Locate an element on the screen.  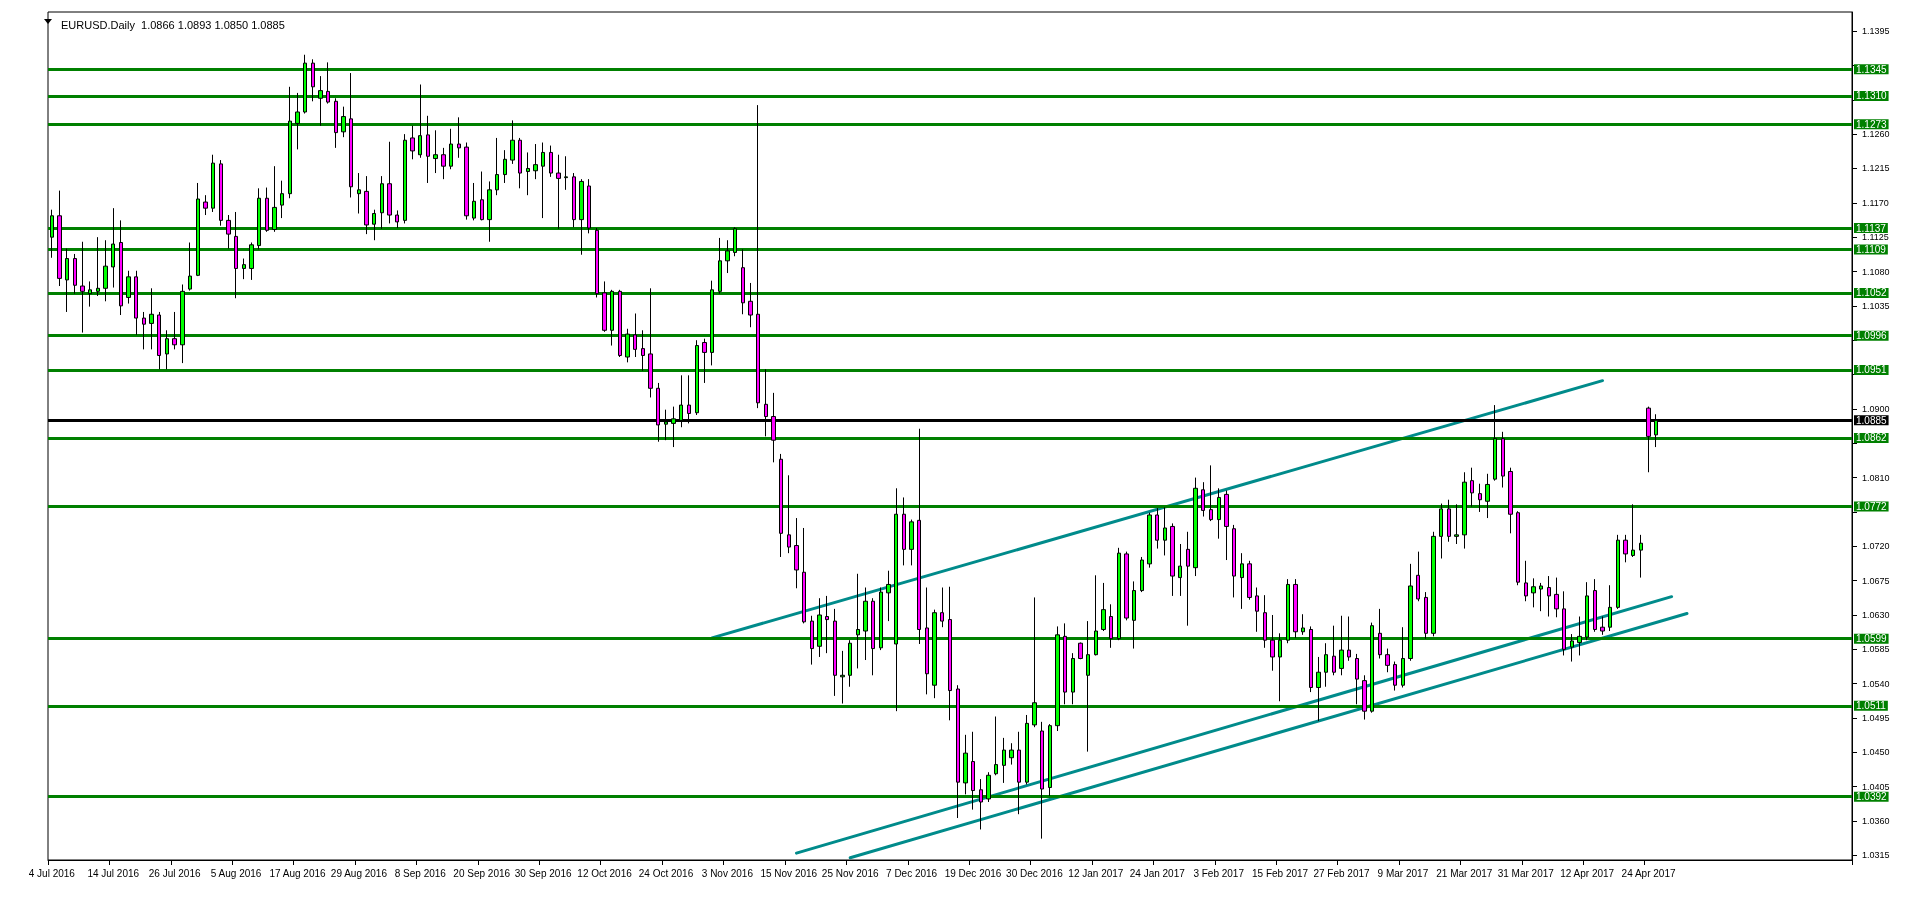
x-tick-label: 15 Feb 2017 is located at coordinates (1280, 873).